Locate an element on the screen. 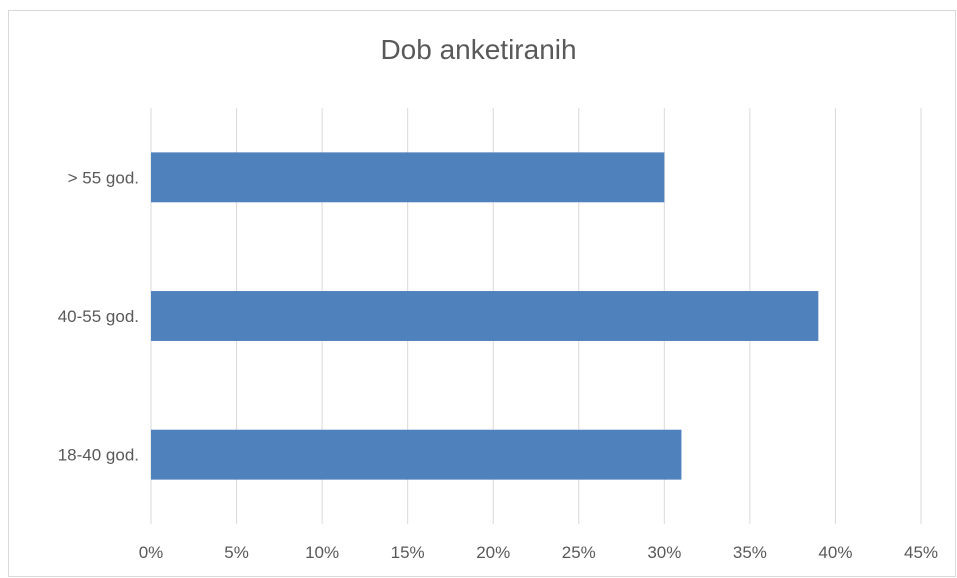 Image resolution: width=957 pixels, height=578 pixels. x-tick-label: 40% is located at coordinates (835, 552).